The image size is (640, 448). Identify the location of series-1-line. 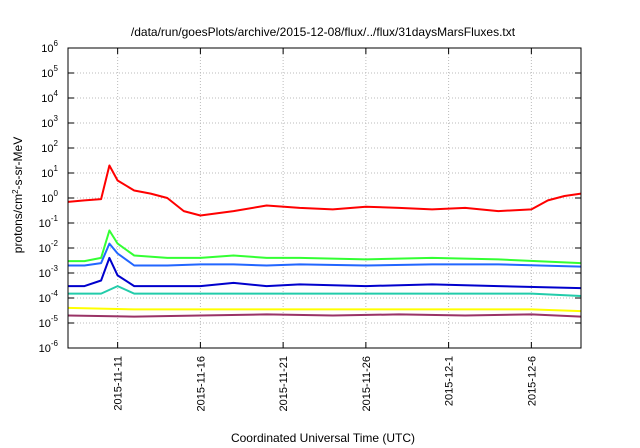
(325, 247).